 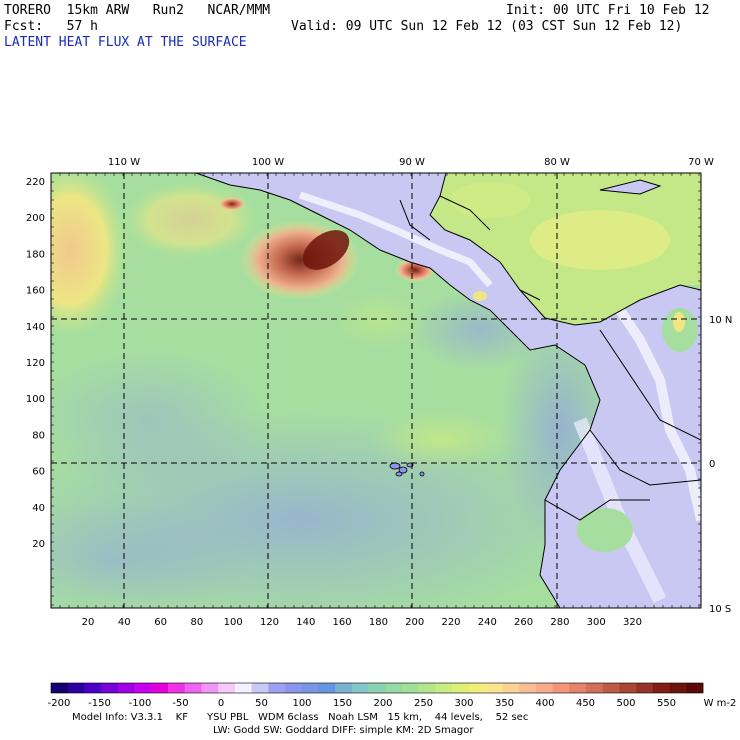 I want to click on colorbar-frame, so click(x=377, y=688).